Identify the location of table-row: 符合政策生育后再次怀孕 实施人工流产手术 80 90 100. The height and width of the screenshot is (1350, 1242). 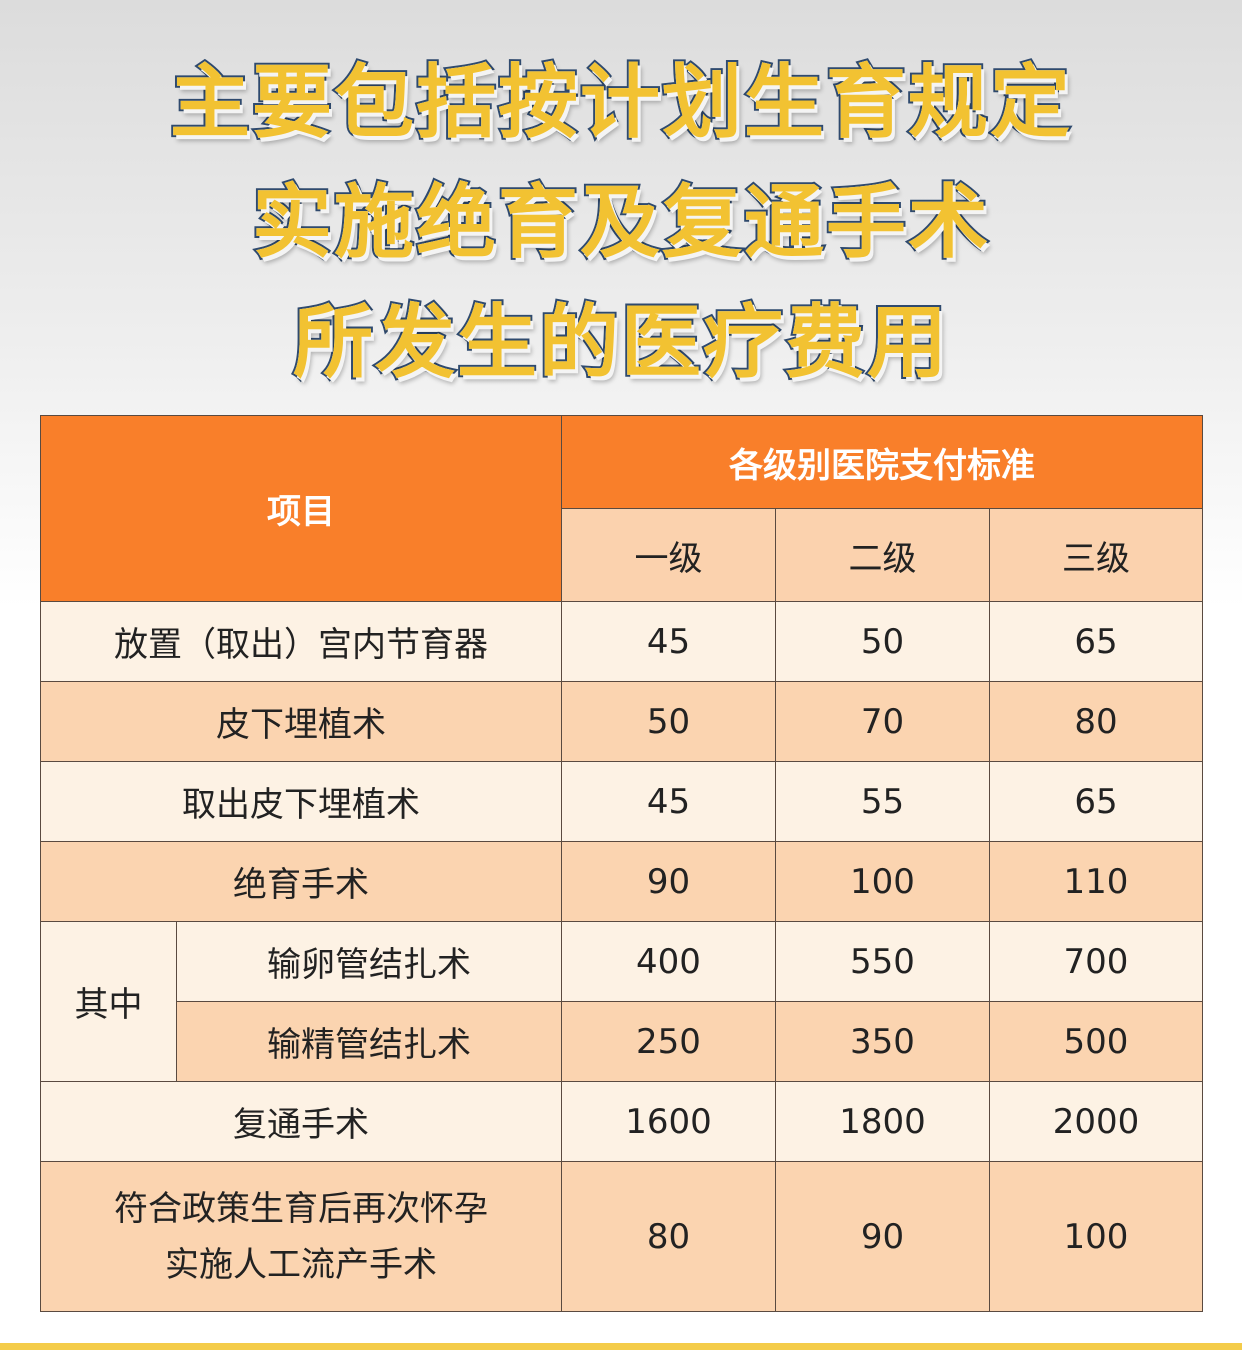
(622, 1236).